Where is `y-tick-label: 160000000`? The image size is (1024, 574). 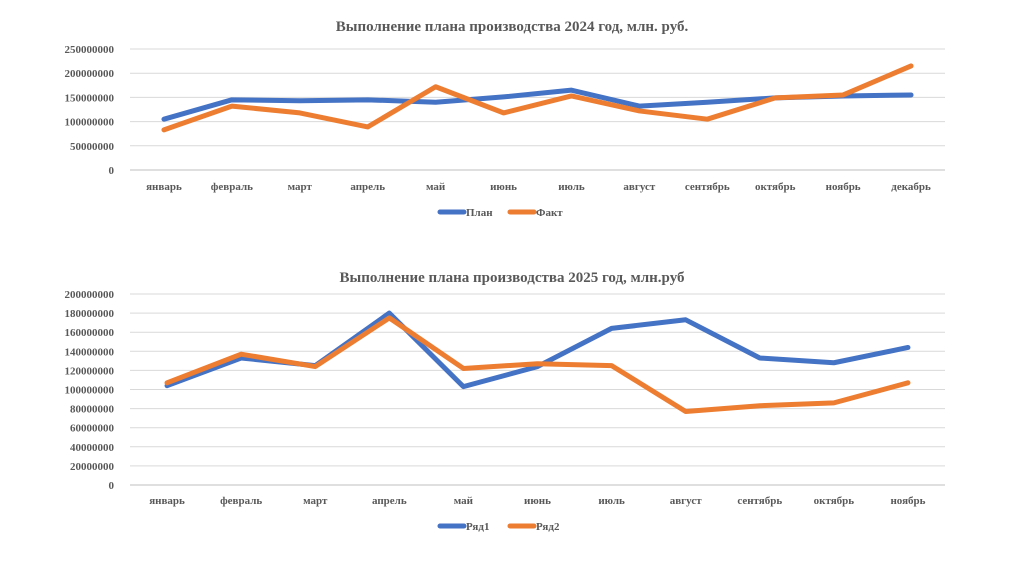 y-tick-label: 160000000 is located at coordinates (90, 333).